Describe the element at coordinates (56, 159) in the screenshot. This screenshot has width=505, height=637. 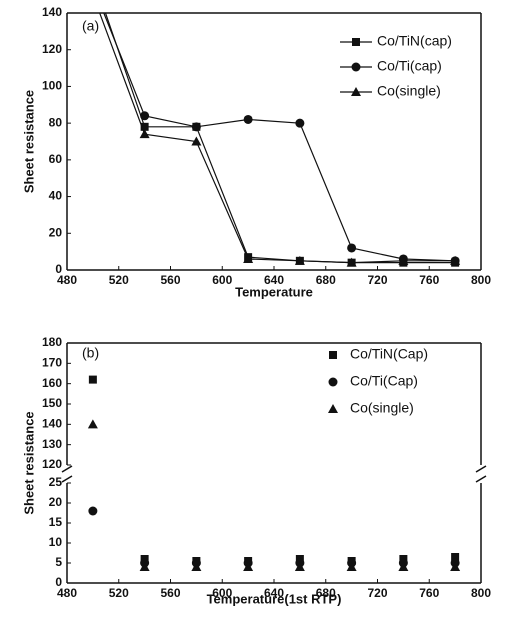
I see `y-tick-label: 60` at that location.